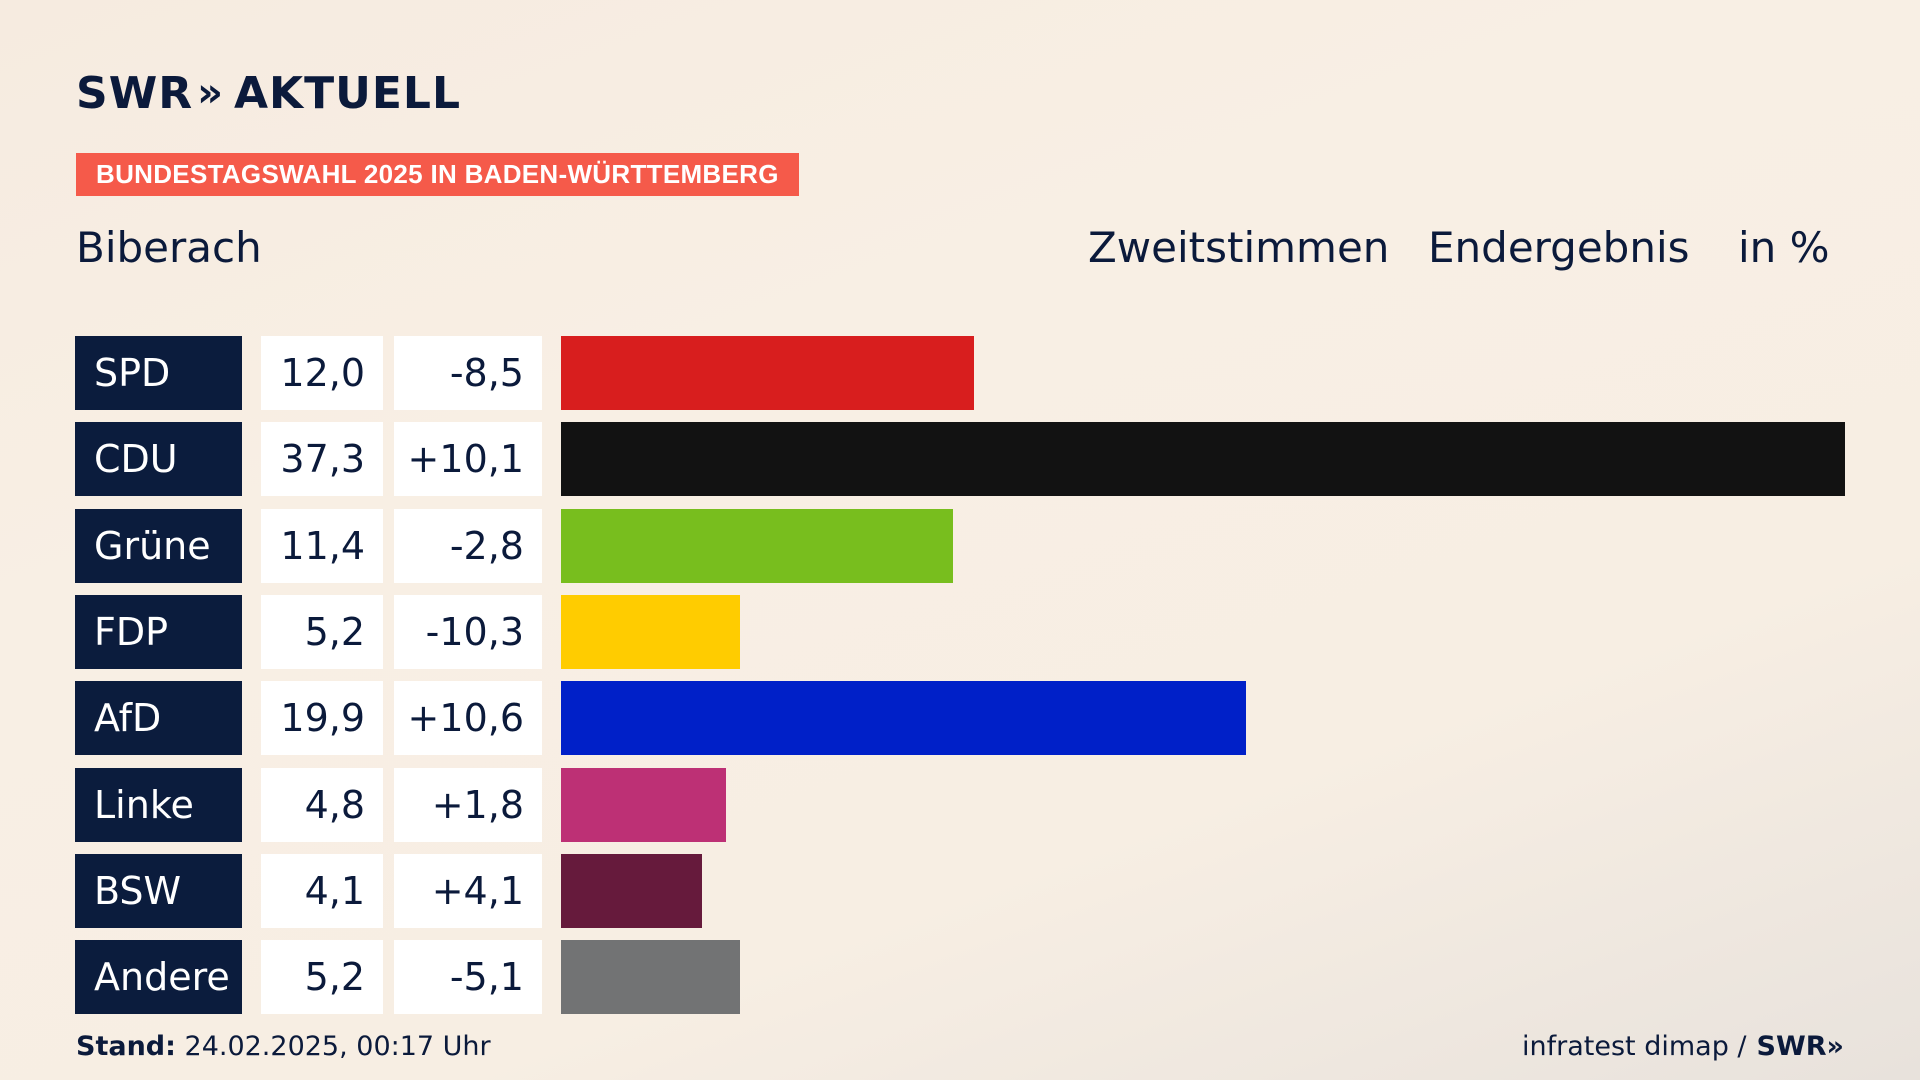  What do you see at coordinates (169, 247) in the screenshot?
I see `region-title: Biberach` at bounding box center [169, 247].